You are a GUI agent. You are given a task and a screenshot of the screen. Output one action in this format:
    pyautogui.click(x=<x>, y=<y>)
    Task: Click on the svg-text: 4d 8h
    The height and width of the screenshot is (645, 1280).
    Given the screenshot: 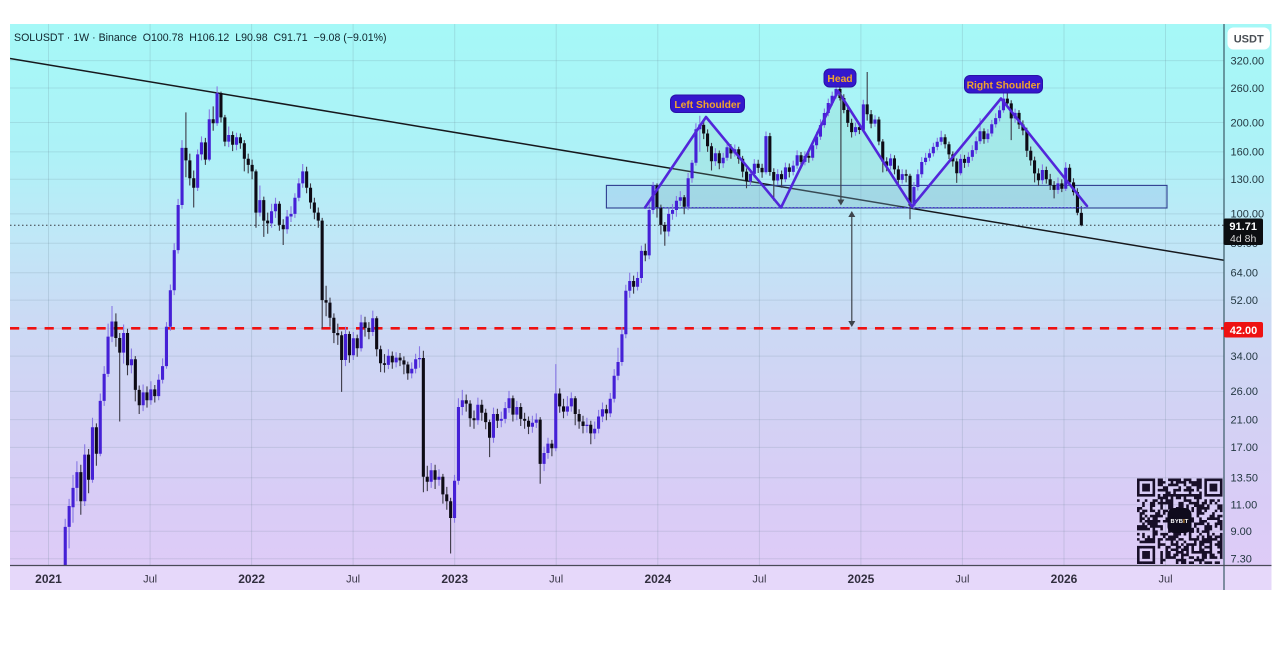 What is the action you would take?
    pyautogui.click(x=1243, y=239)
    